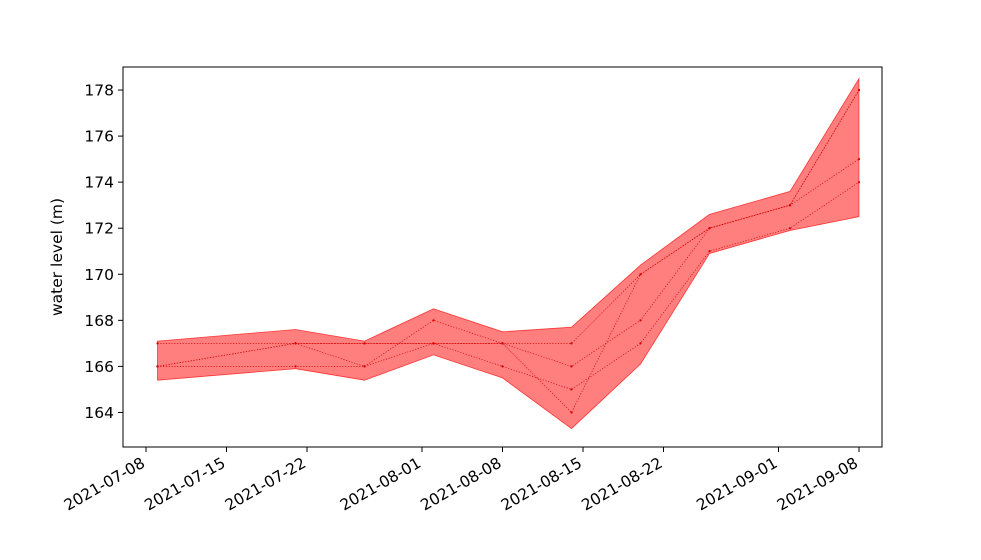  Describe the element at coordinates (99, 183) in the screenshot. I see `y-tick-label: 174` at that location.